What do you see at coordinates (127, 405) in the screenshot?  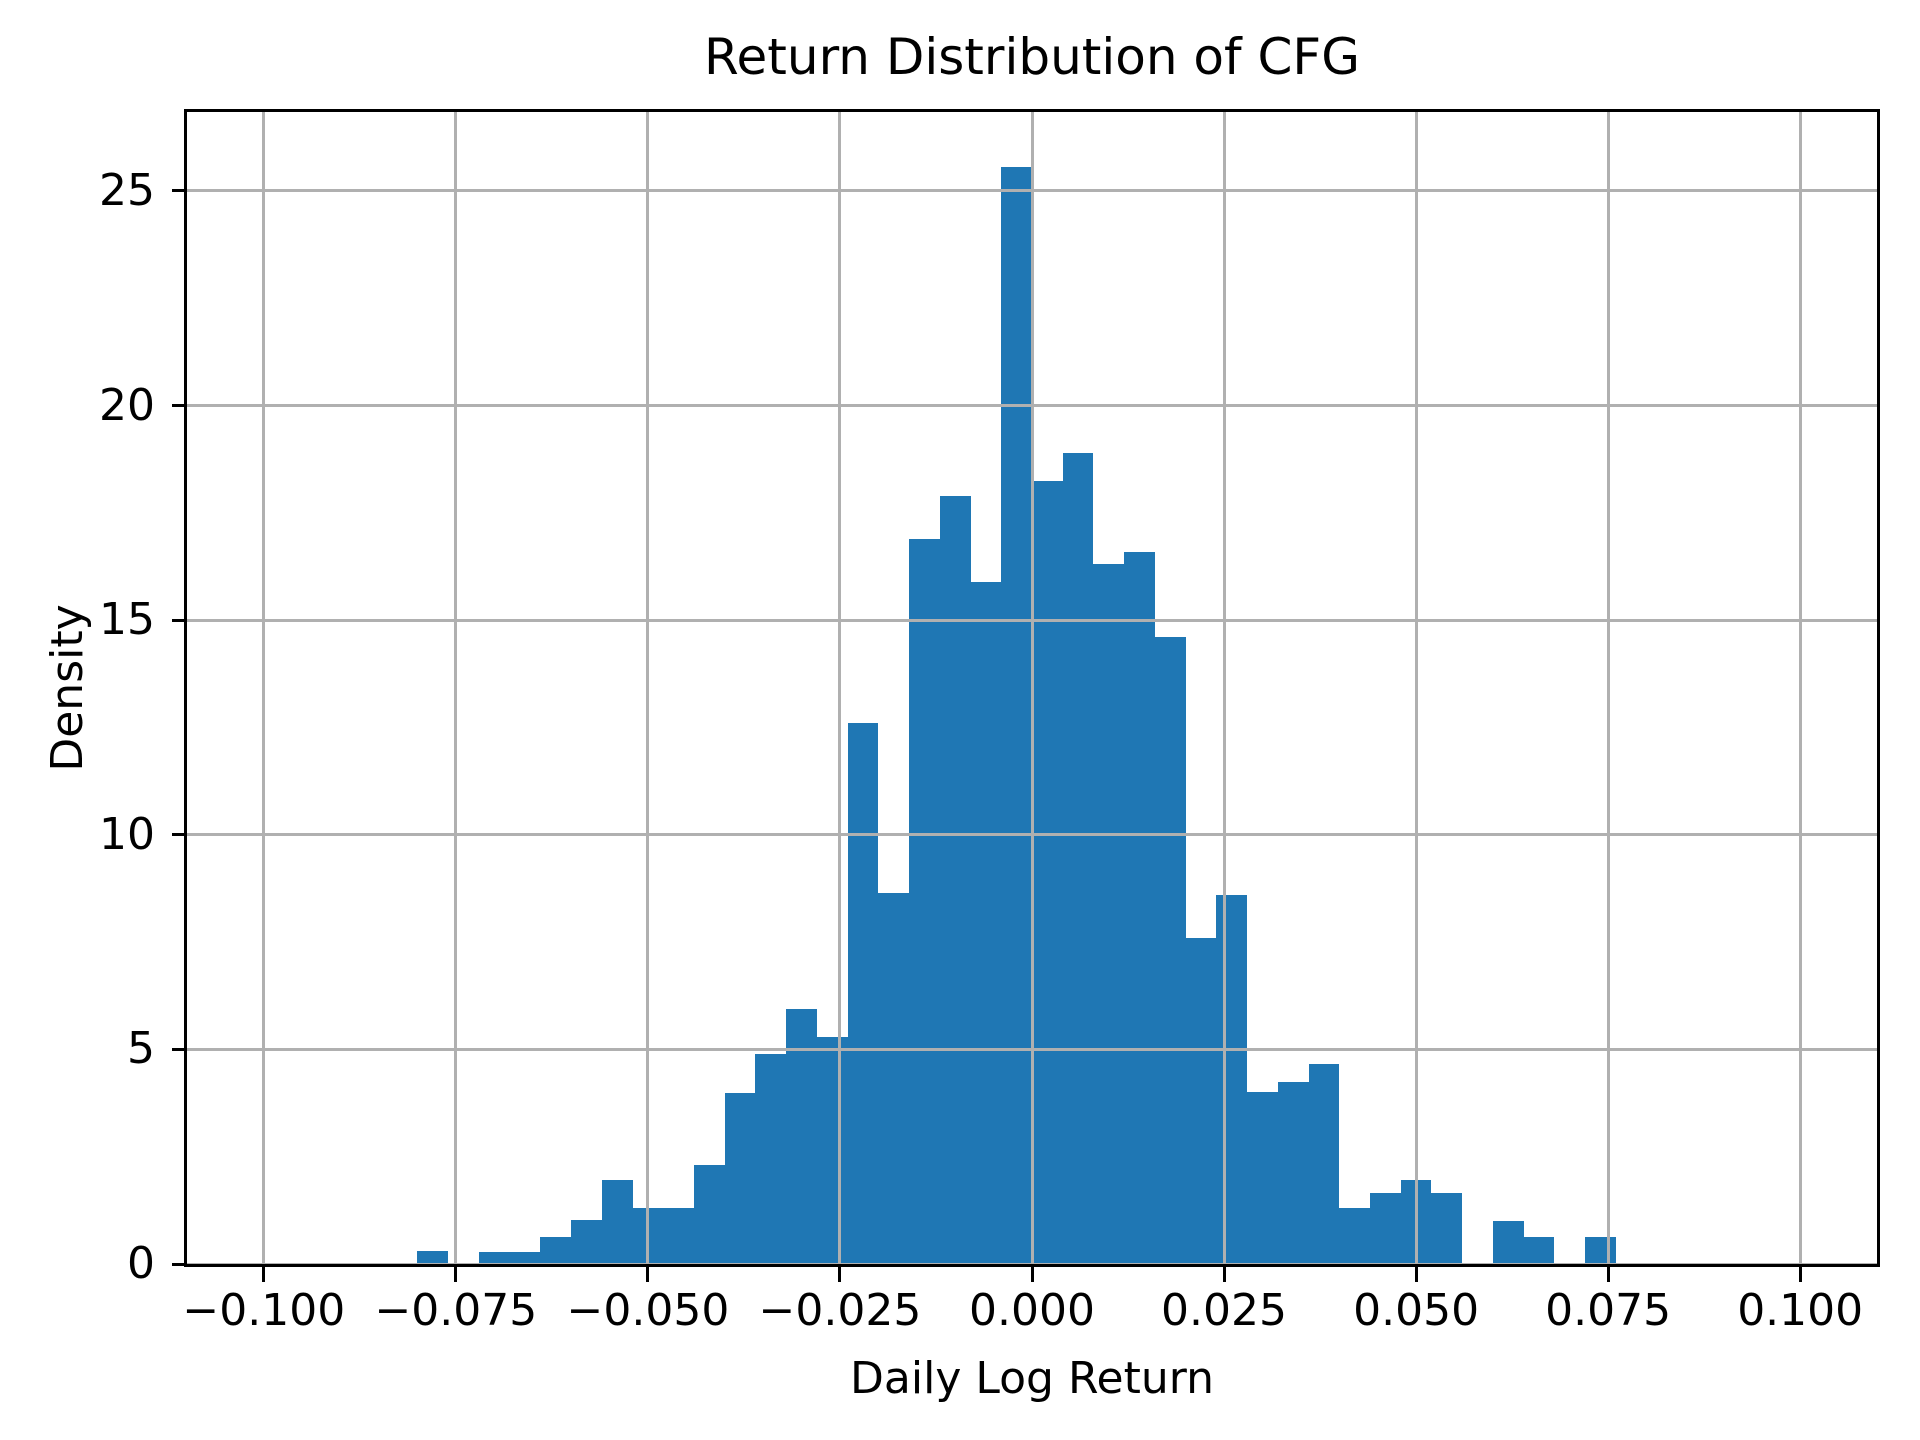 I see `y-tick-label: 20` at bounding box center [127, 405].